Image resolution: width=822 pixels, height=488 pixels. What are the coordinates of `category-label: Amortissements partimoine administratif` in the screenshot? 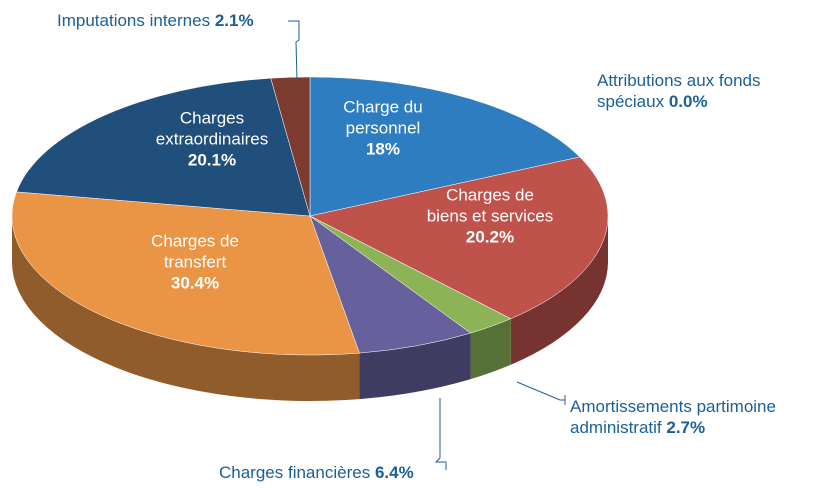 It's located at (673, 417).